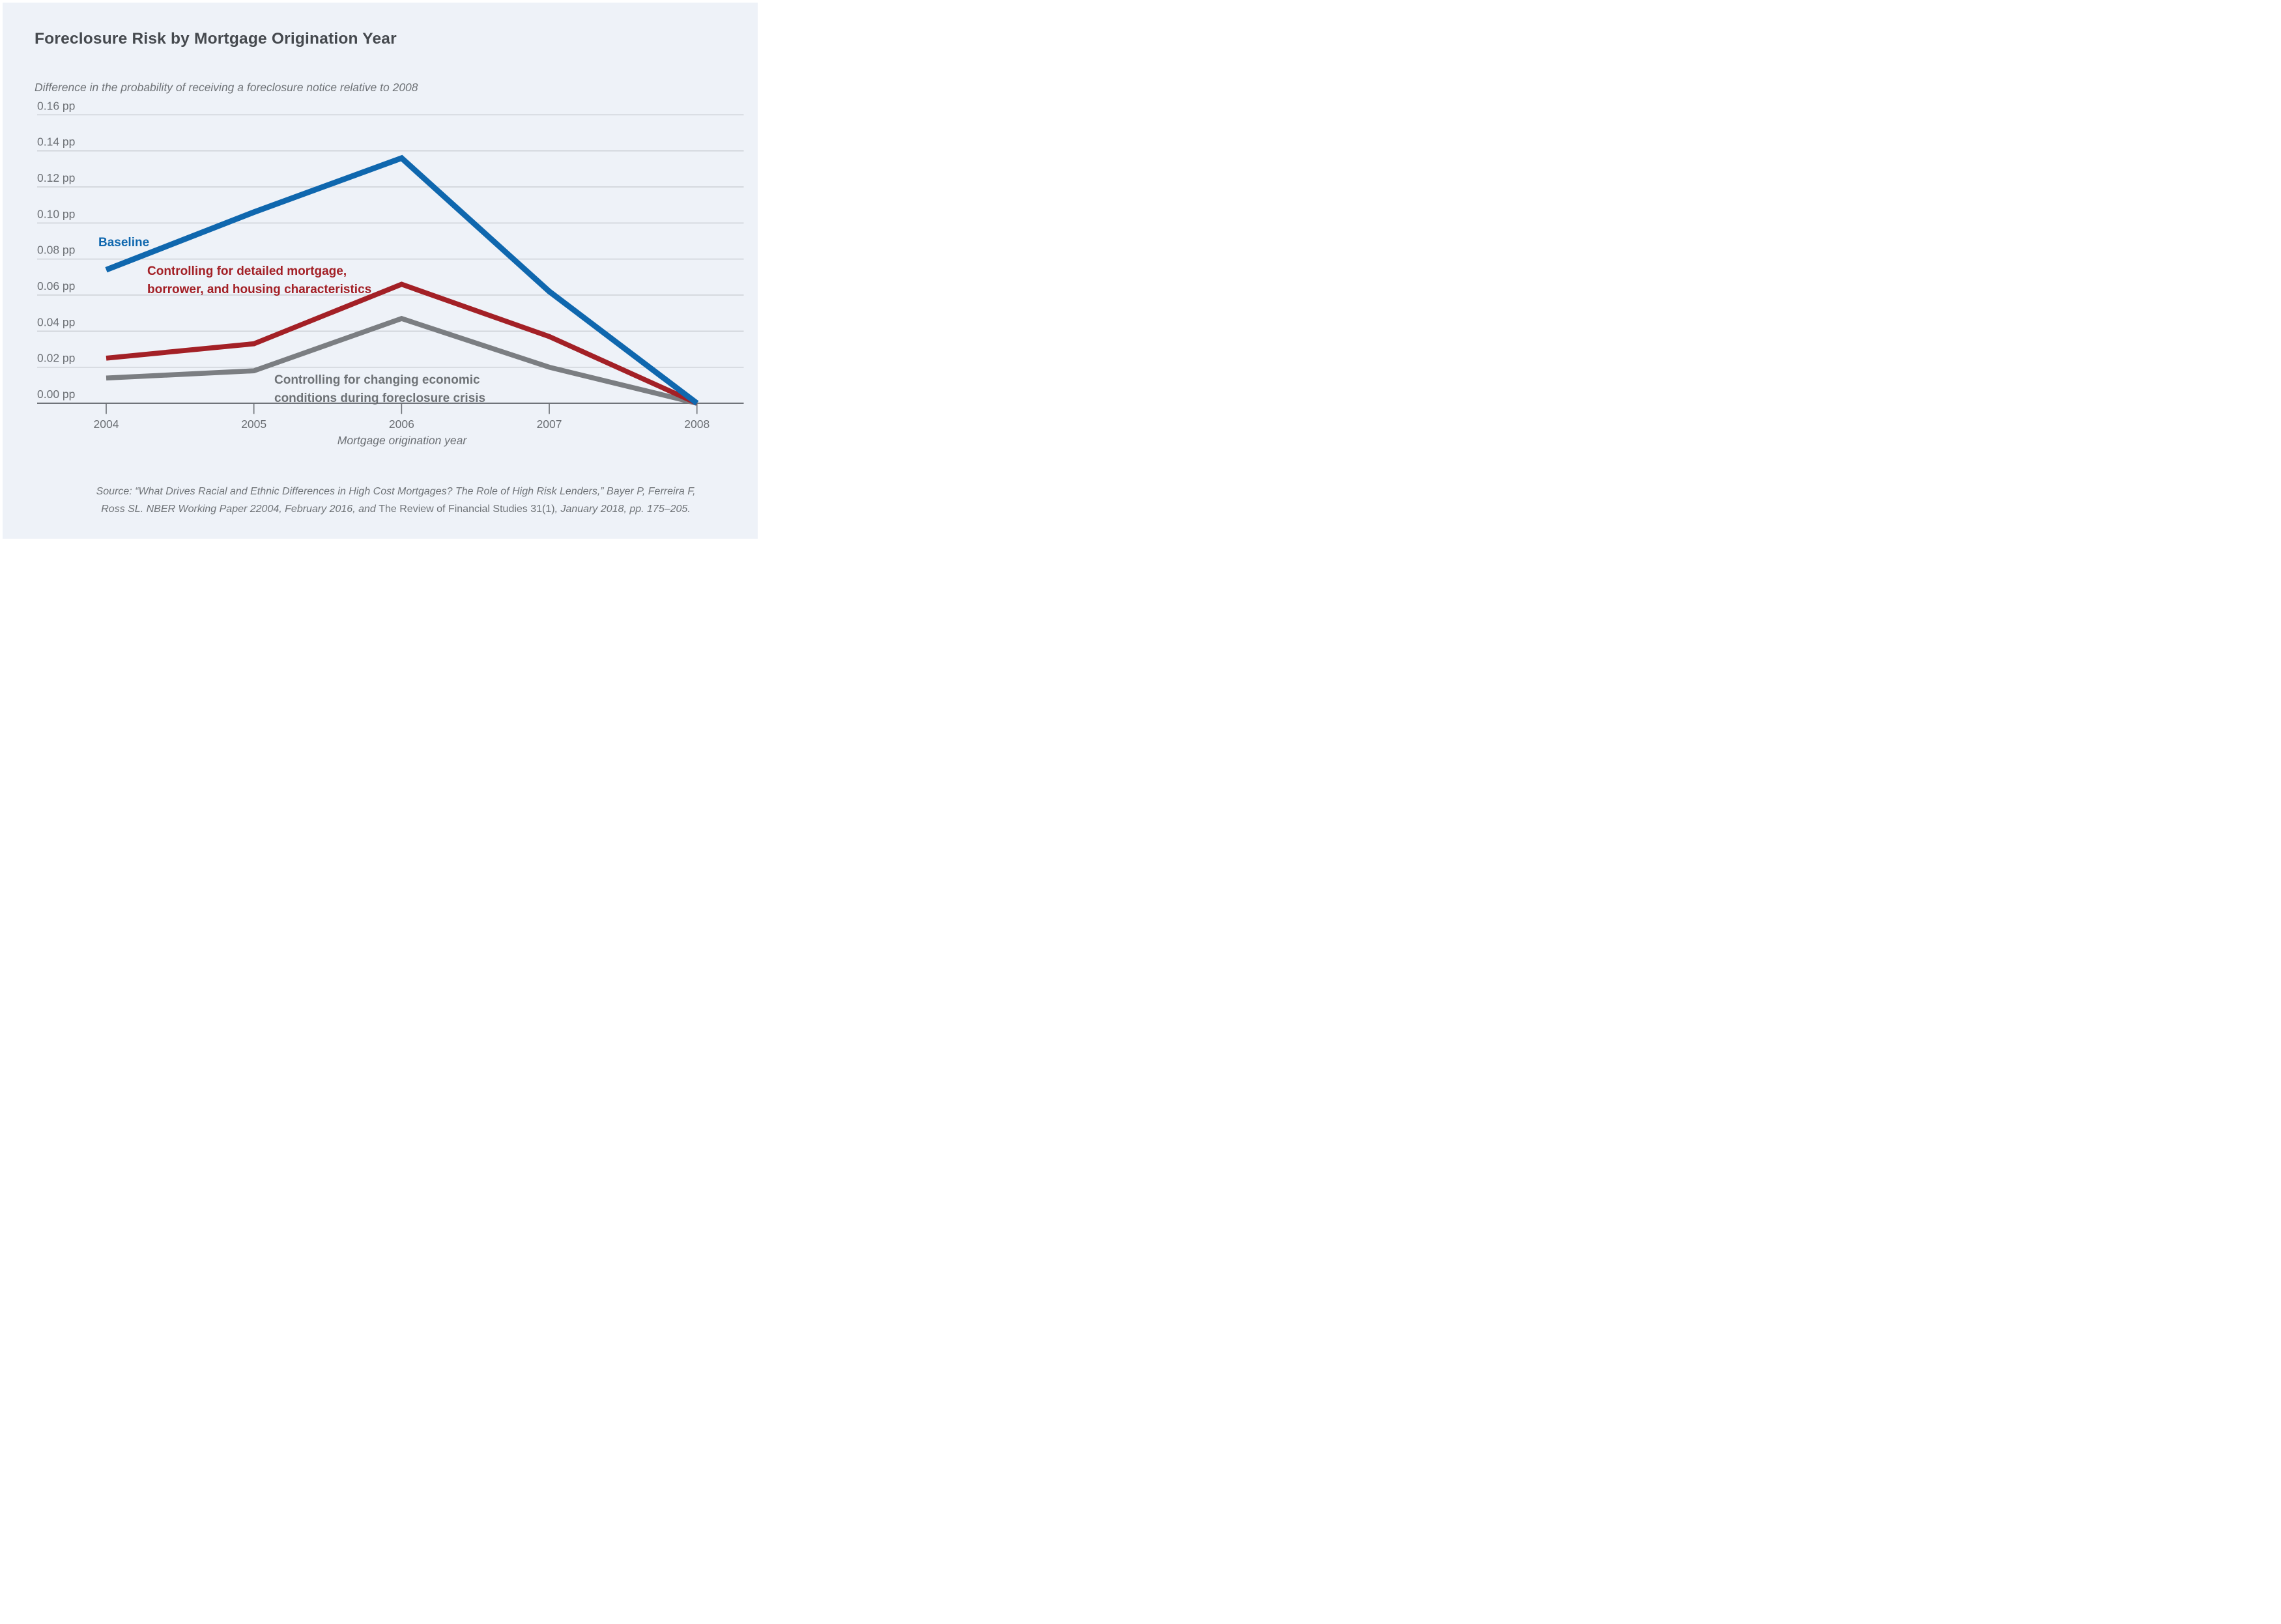 This screenshot has height=1624, width=2281. Describe the element at coordinates (56, 250) in the screenshot. I see `y-tick-label: 0.08 pp` at that location.